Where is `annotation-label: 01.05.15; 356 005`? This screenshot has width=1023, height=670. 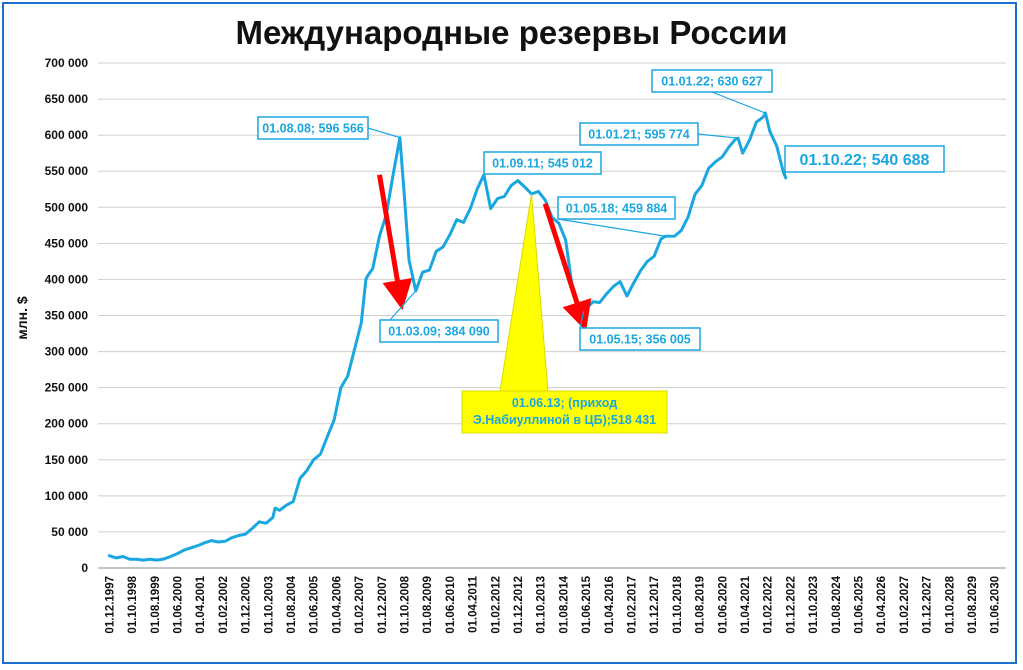
annotation-label: 01.05.15; 356 005 is located at coordinates (640, 340).